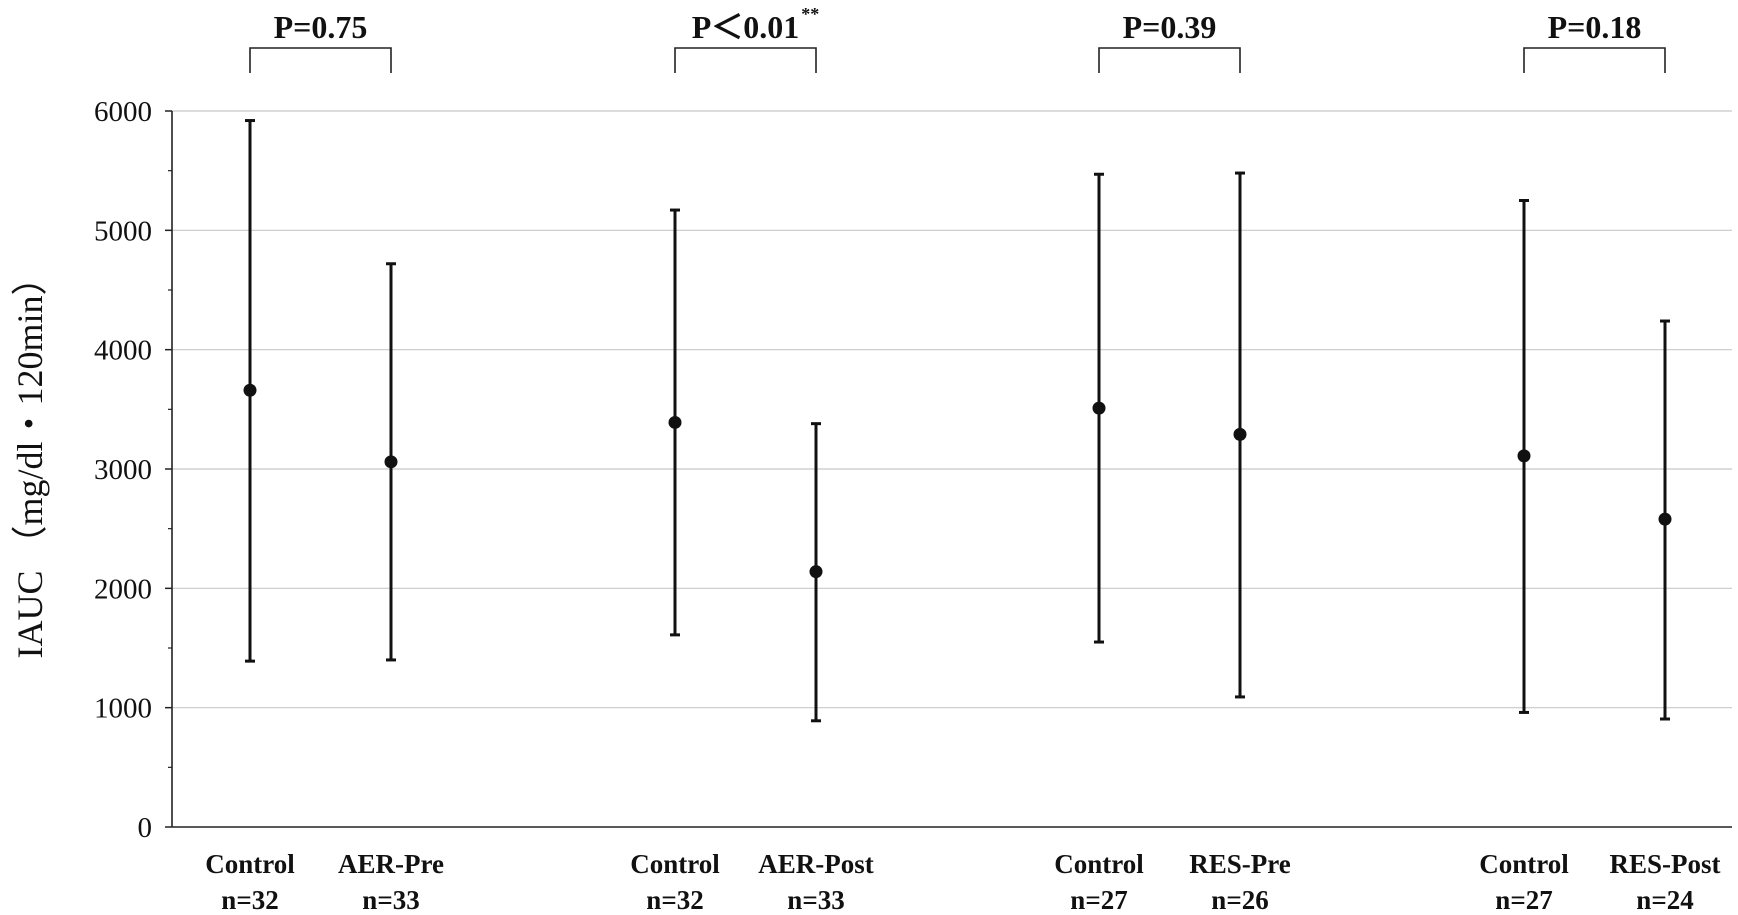 The image size is (1738, 915). What do you see at coordinates (1664, 864) in the screenshot?
I see `category-label: RES-Post` at bounding box center [1664, 864].